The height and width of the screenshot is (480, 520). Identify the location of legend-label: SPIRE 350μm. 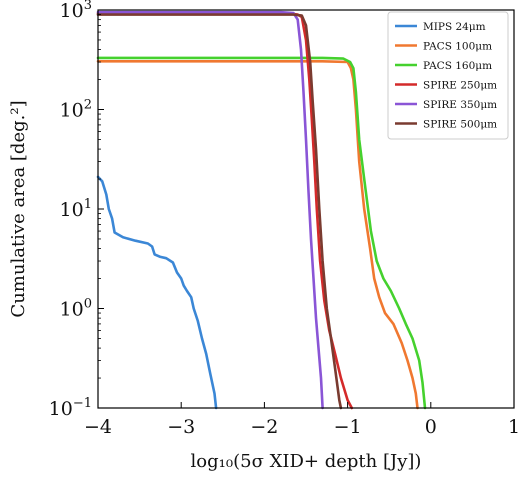
(460, 105).